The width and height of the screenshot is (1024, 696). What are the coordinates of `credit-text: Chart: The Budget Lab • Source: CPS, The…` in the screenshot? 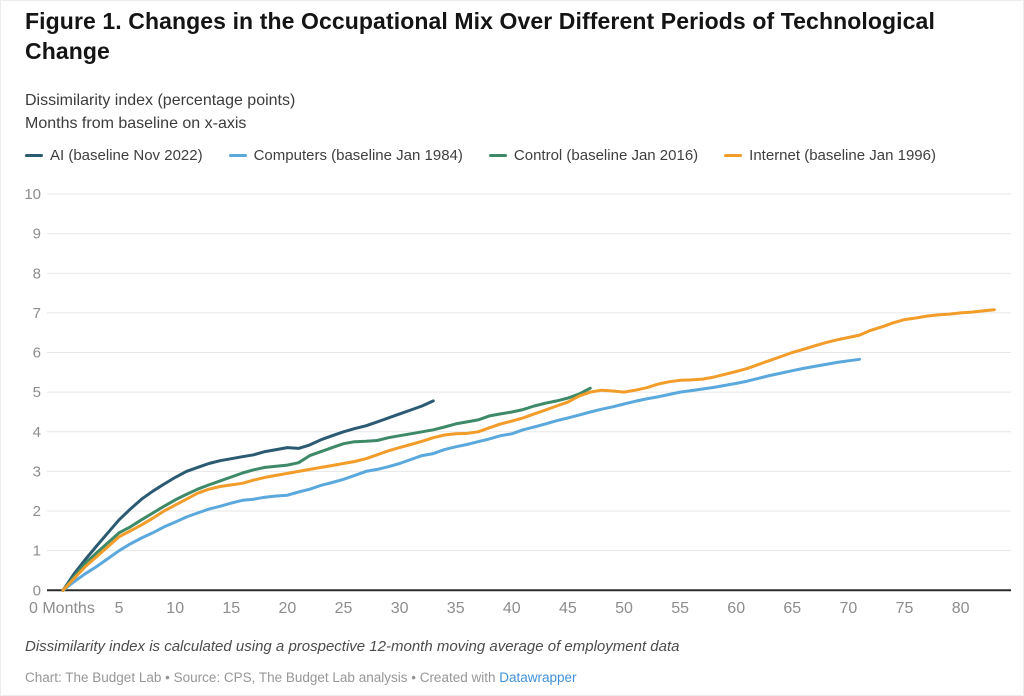 It's located at (262, 677).